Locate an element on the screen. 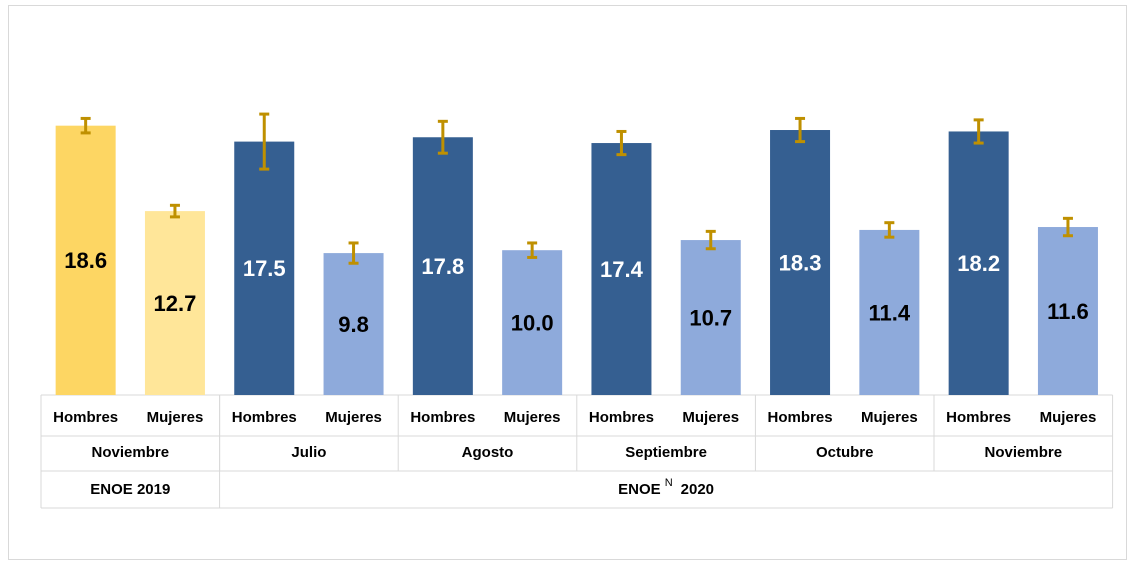  value-label: 10.0 is located at coordinates (532, 322).